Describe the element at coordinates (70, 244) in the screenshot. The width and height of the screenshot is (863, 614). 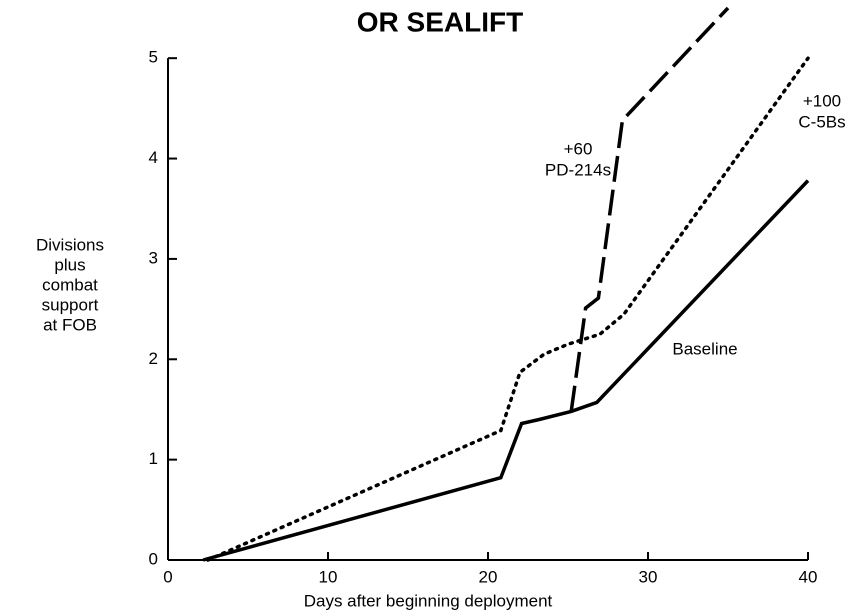
I see `y-axis-label: Divisions` at that location.